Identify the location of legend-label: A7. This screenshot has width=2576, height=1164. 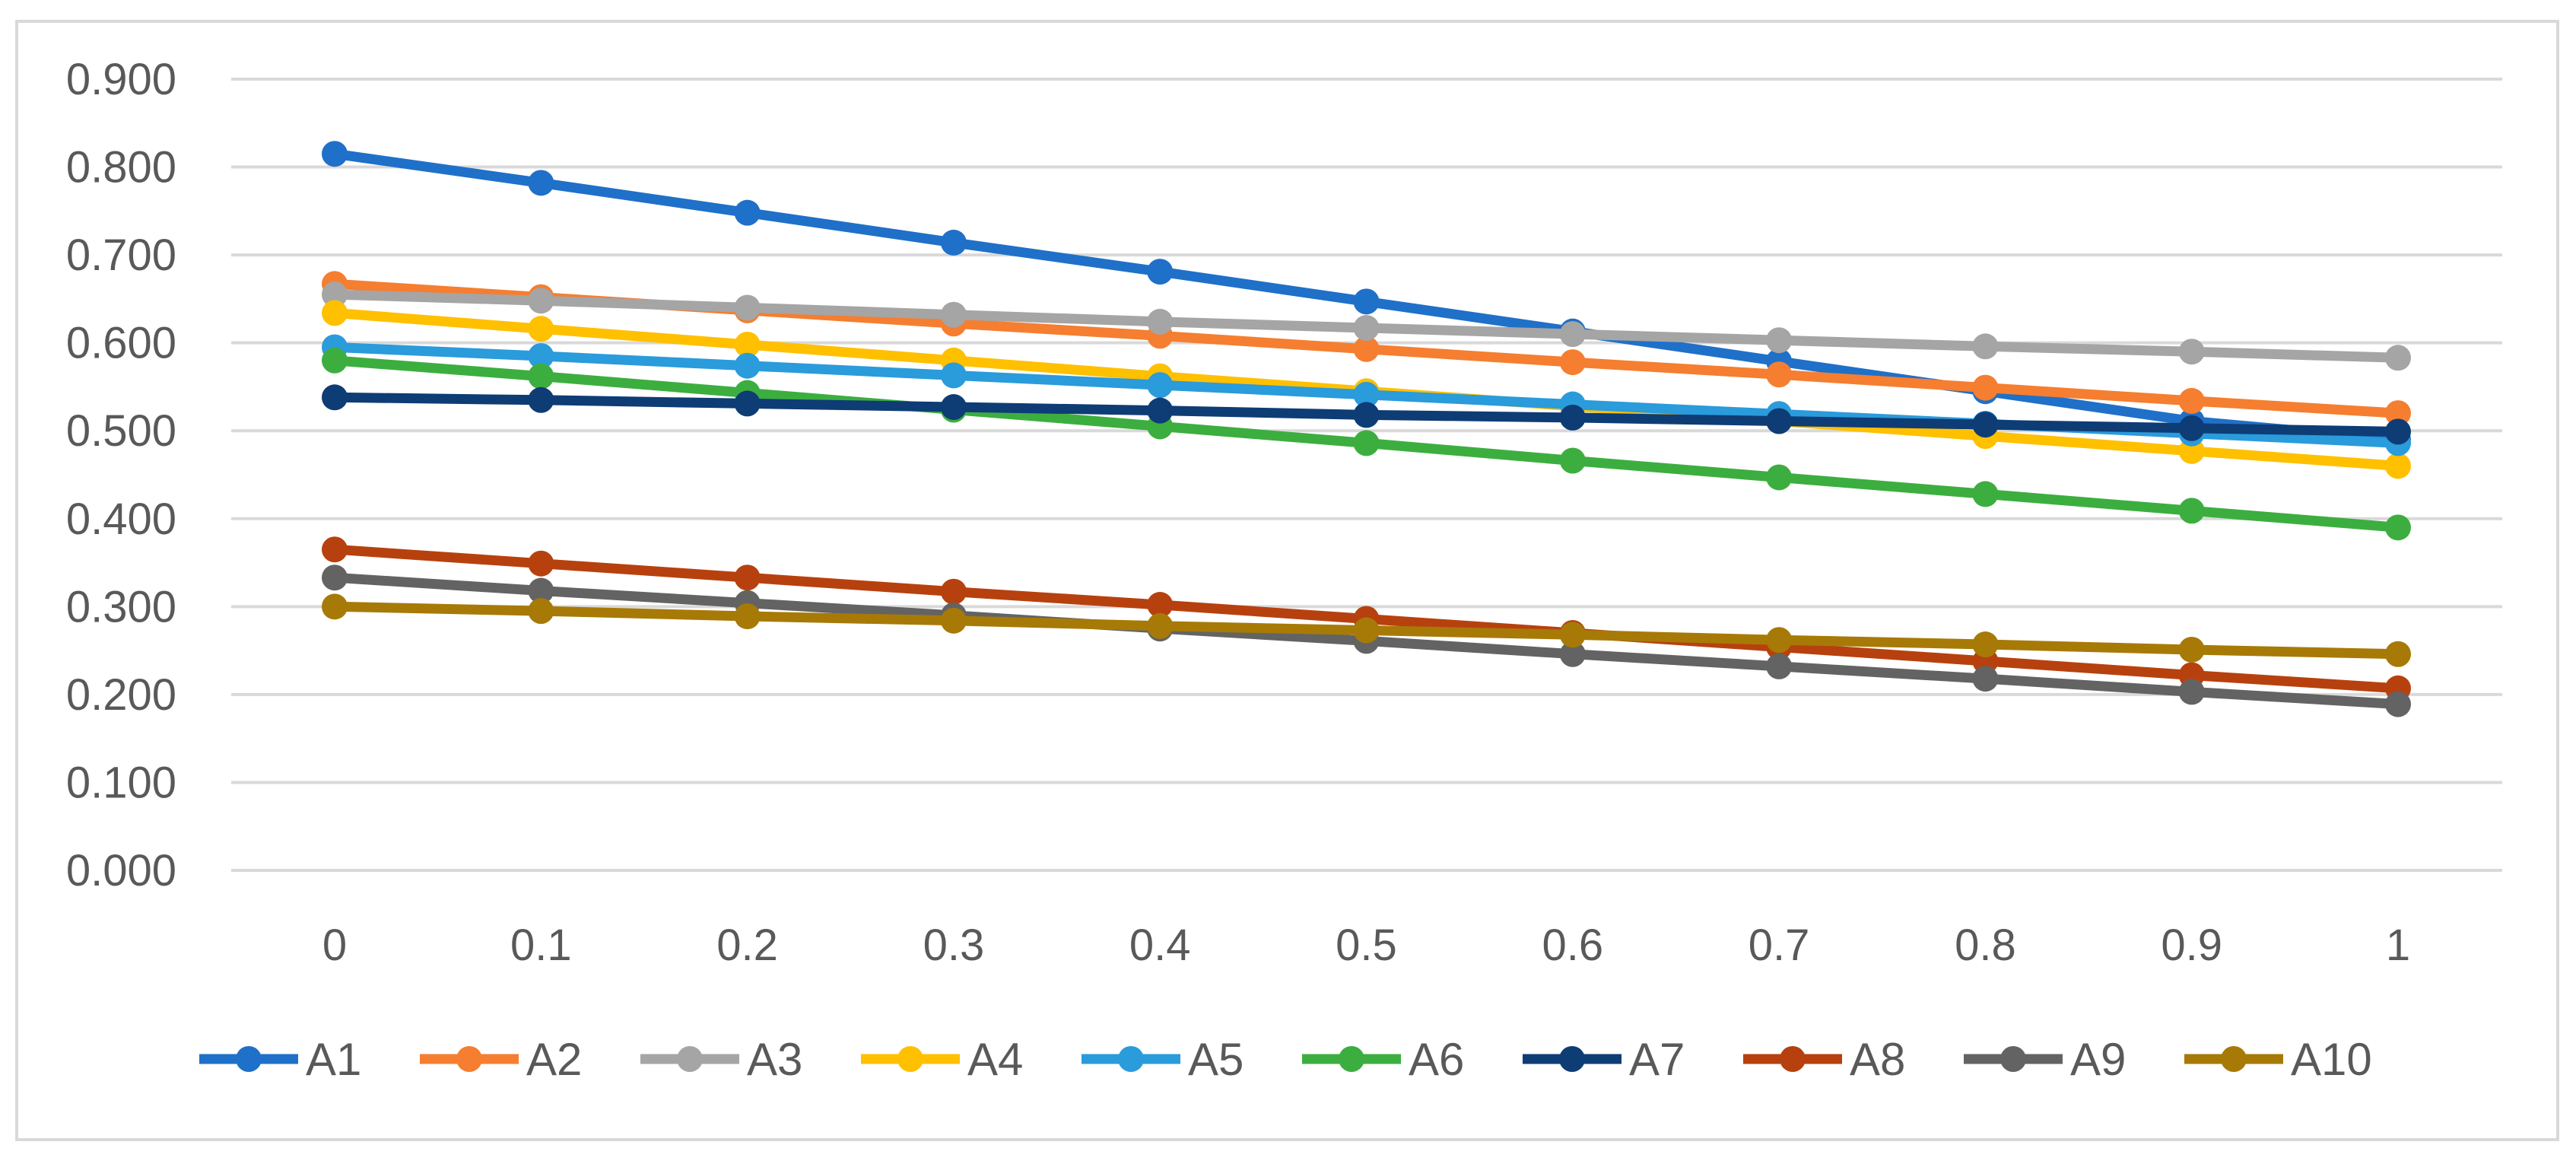
(1657, 1059).